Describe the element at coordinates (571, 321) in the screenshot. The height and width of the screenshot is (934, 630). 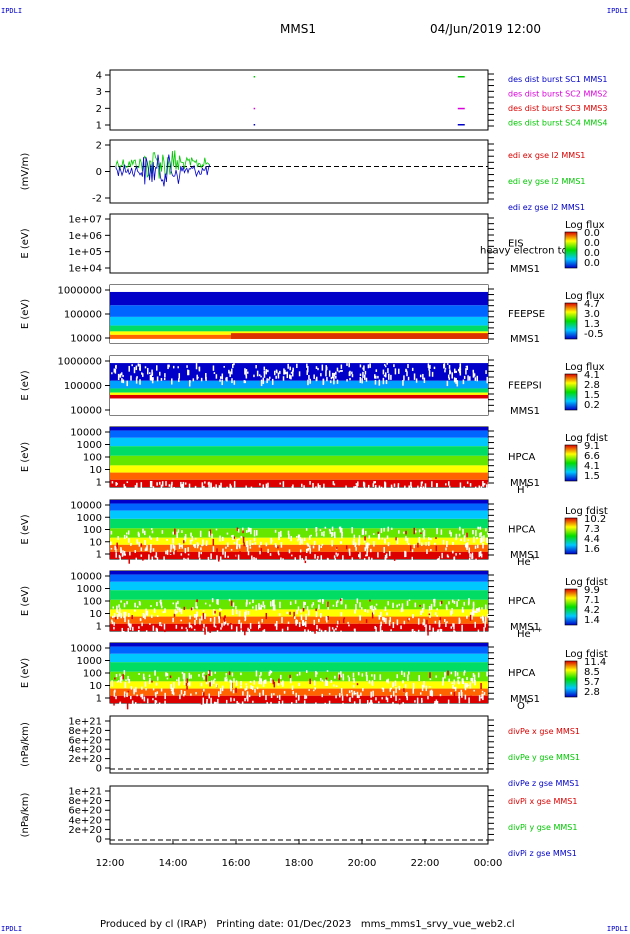
I see `feepse-colorbar` at that location.